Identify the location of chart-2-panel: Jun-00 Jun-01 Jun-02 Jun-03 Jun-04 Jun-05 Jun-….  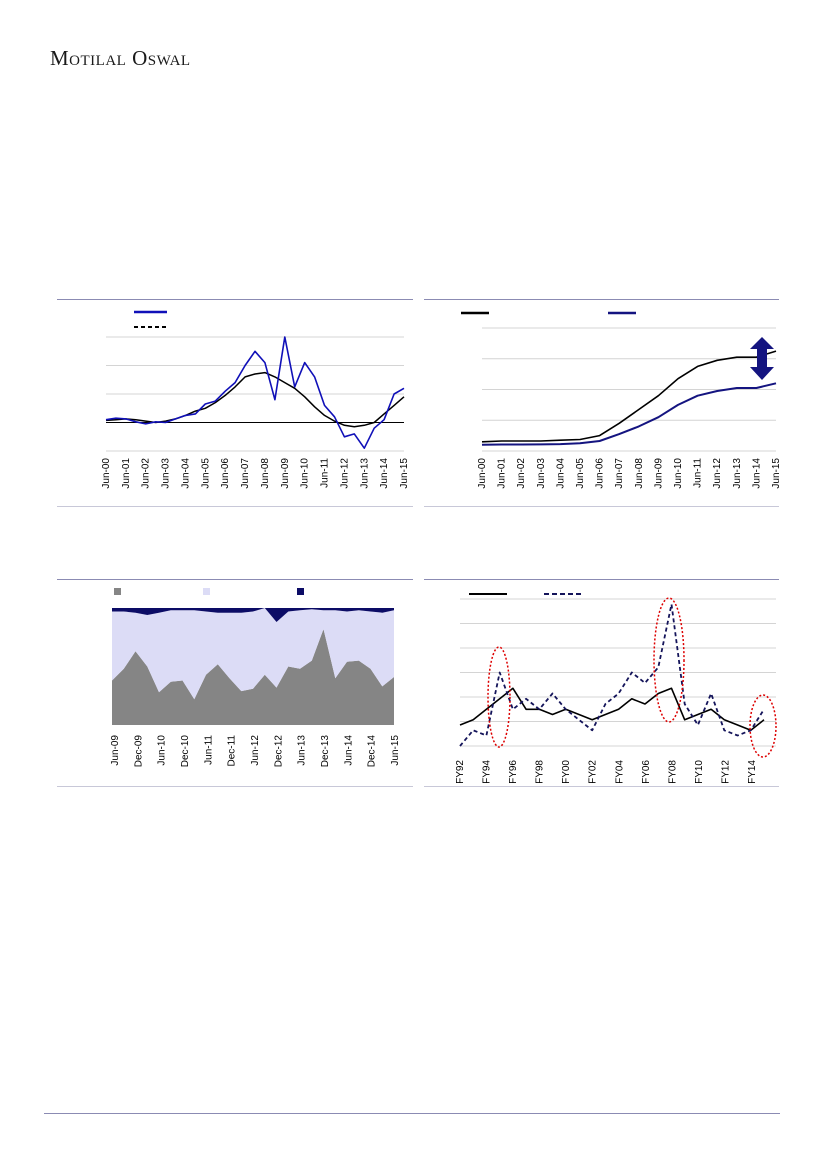
(603, 403).